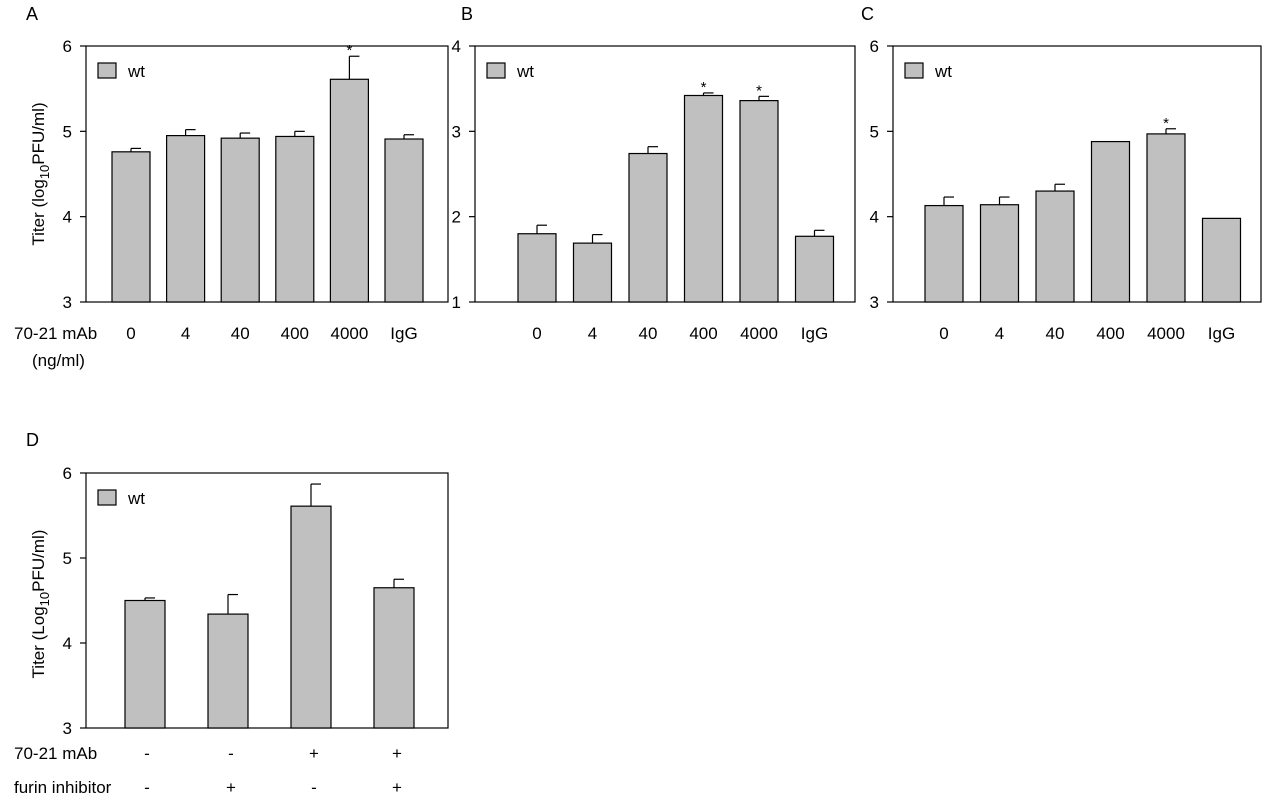  I want to click on panel-letter: B, so click(467, 14).